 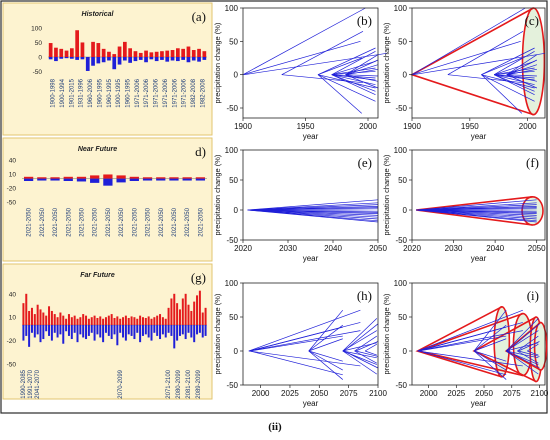 I want to click on bar-panel-label: (a), so click(x=199, y=16).